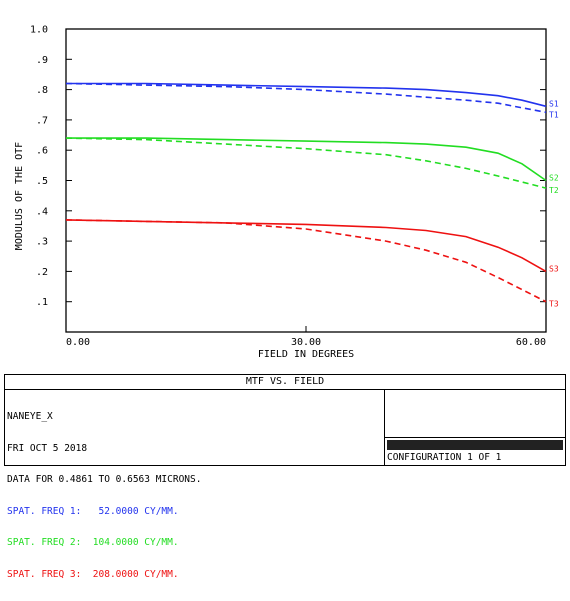  I want to click on series-line-s2, so click(306, 159).